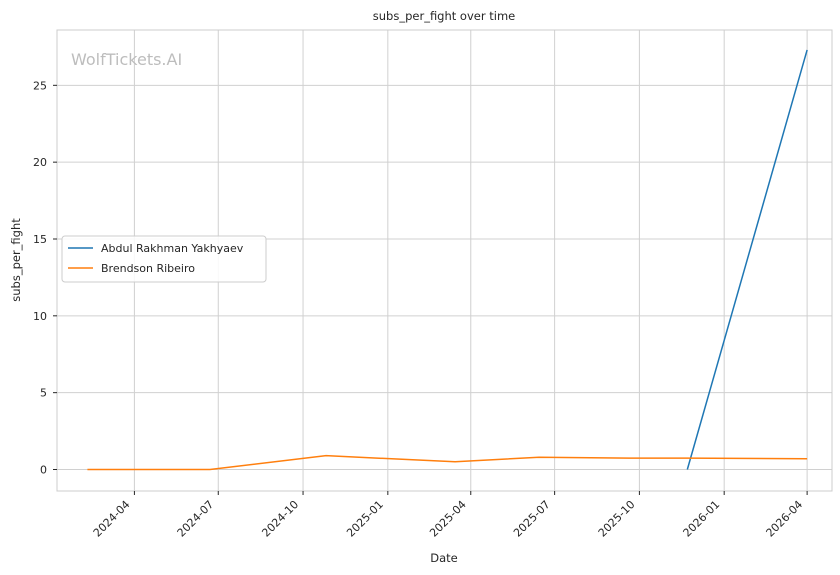 The width and height of the screenshot is (840, 575). I want to click on y-tick-label: 5, so click(43, 393).